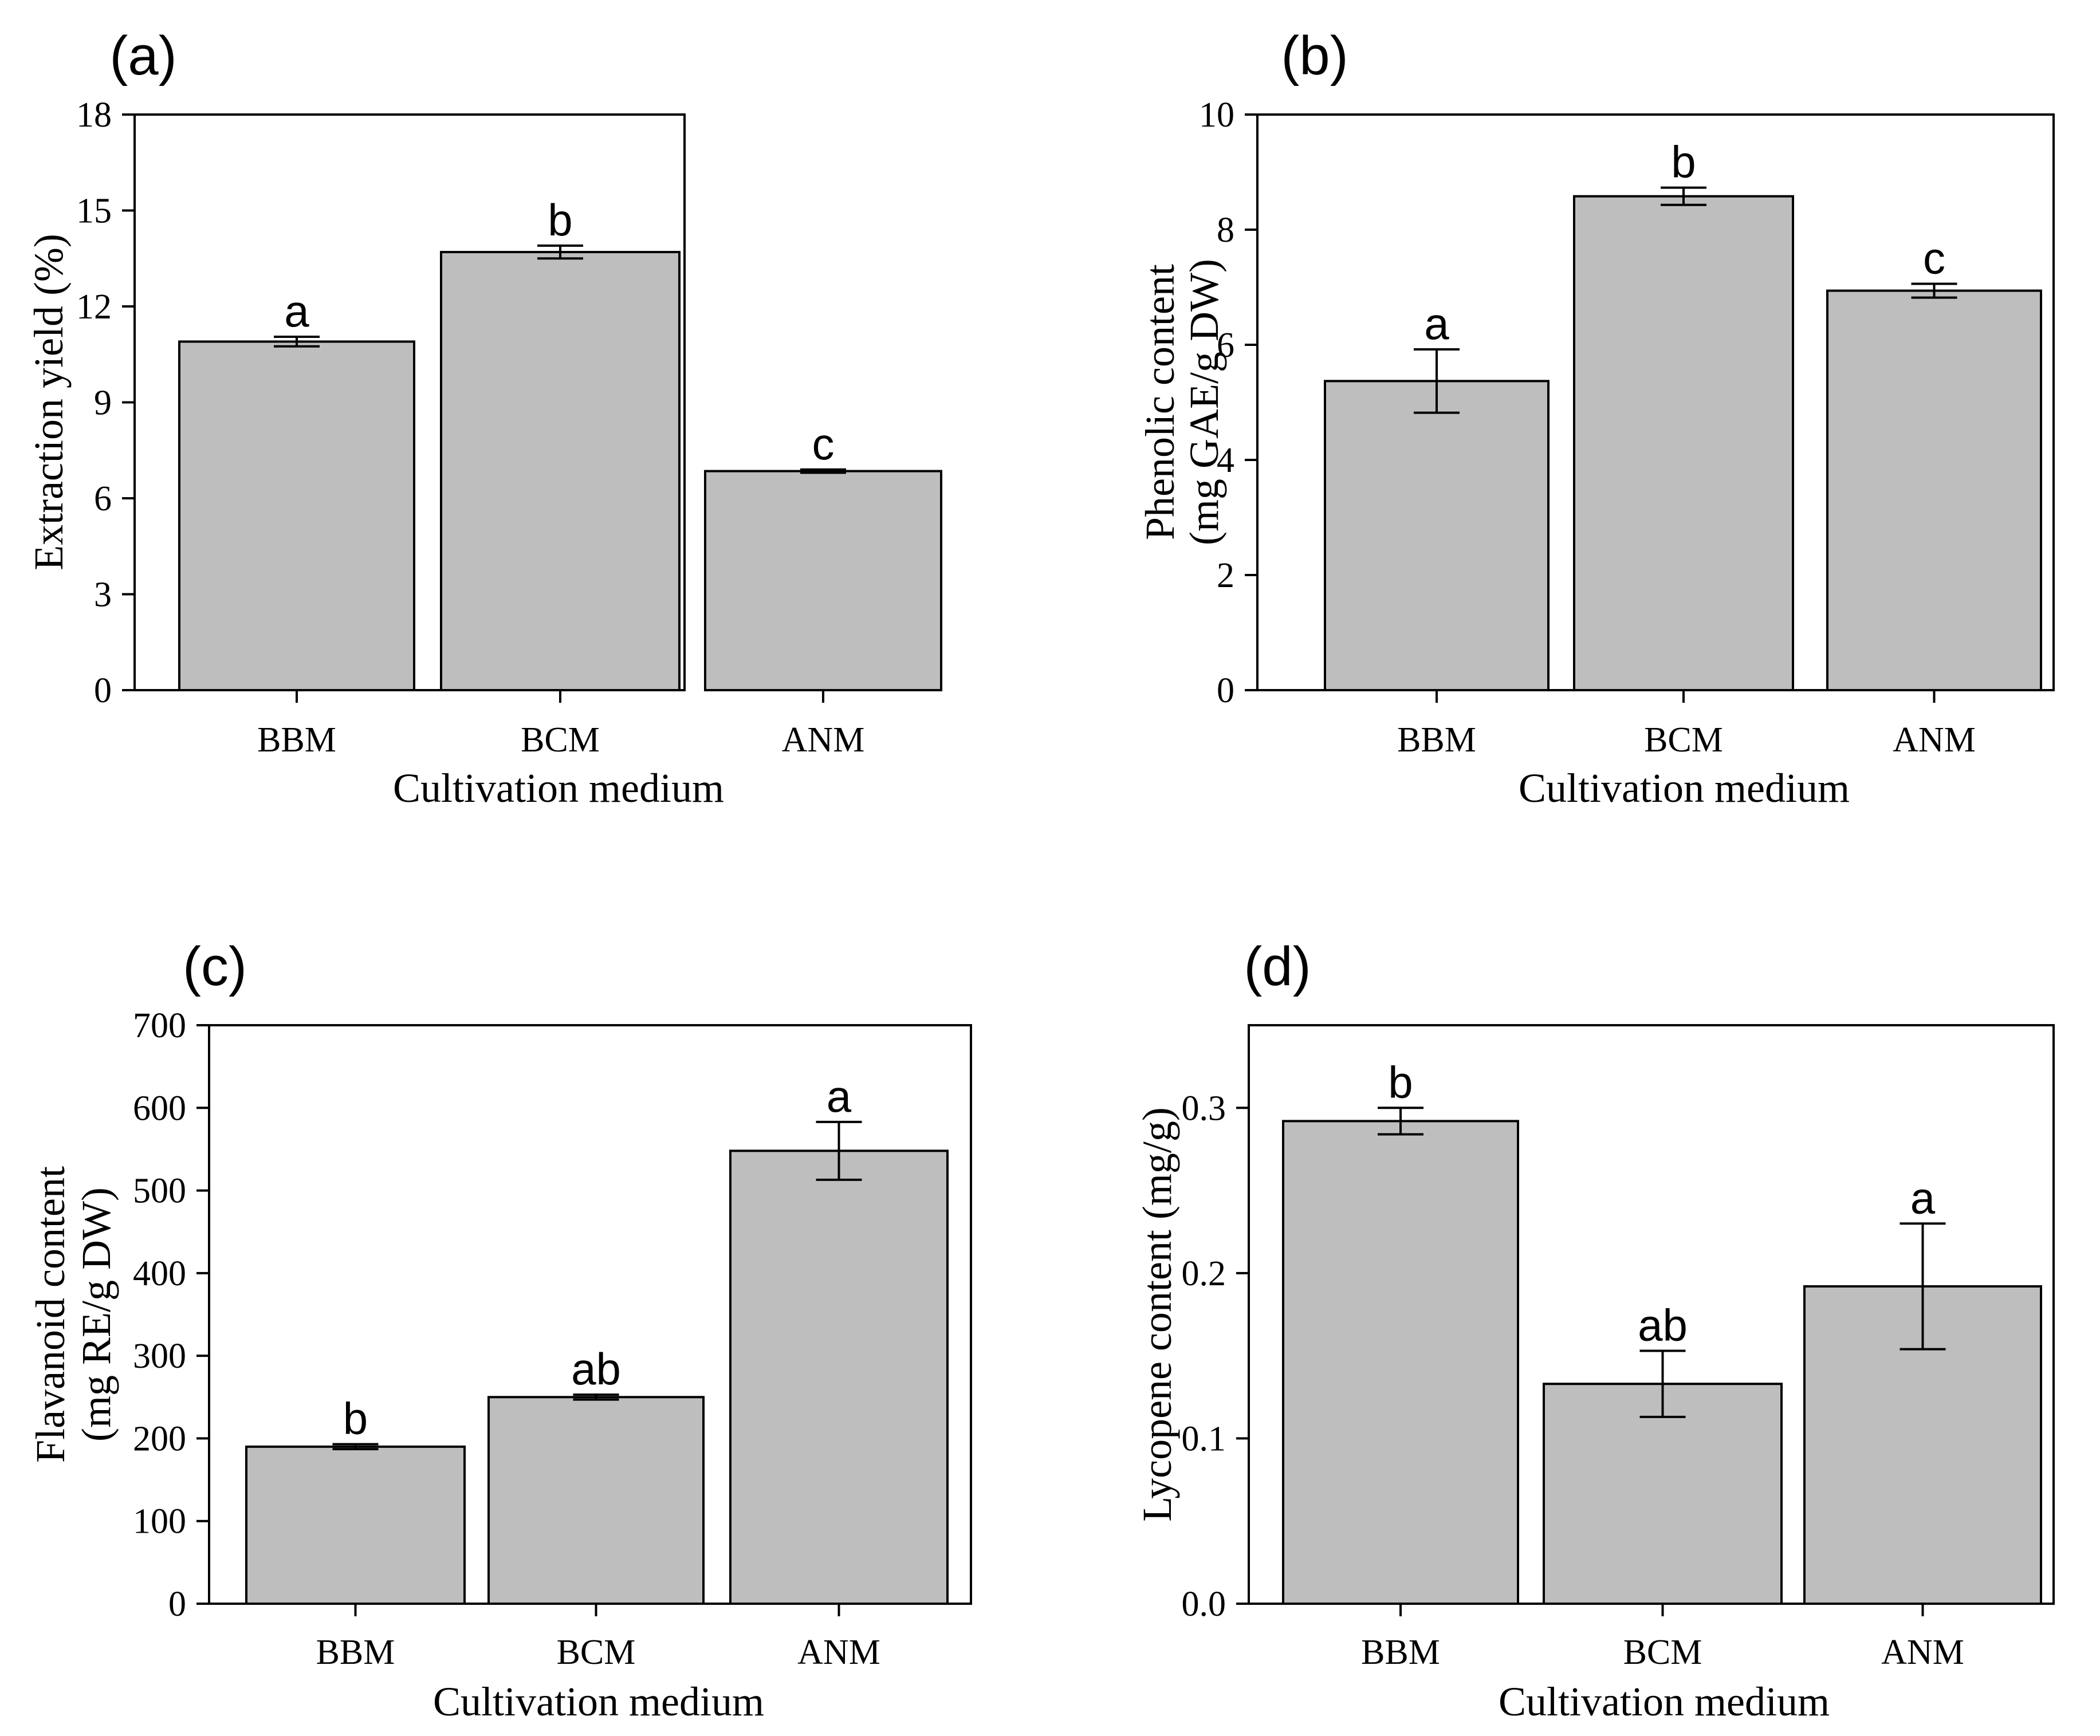  Describe the element at coordinates (1225, 230) in the screenshot. I see `y-tick-label: 8` at that location.